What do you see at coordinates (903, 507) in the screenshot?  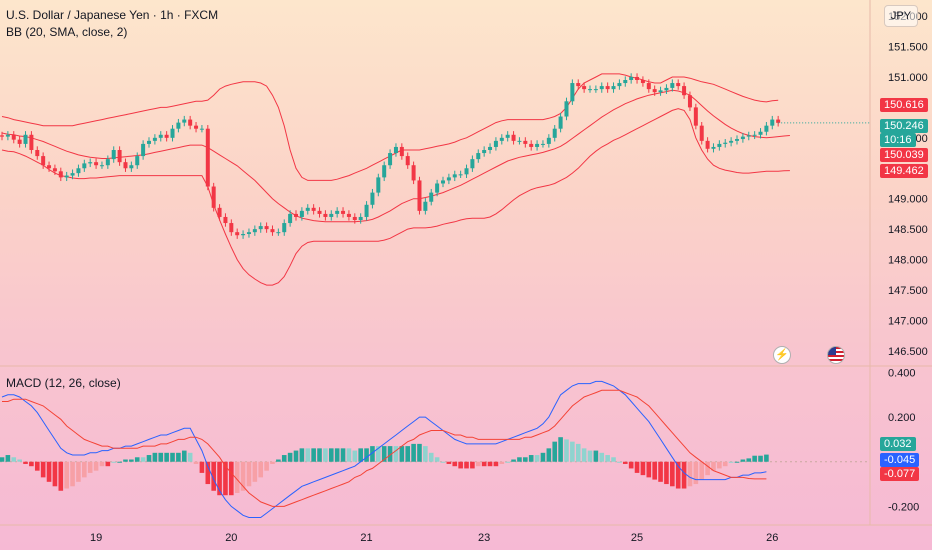 I see `macd-axis-label: -0.200` at bounding box center [903, 507].